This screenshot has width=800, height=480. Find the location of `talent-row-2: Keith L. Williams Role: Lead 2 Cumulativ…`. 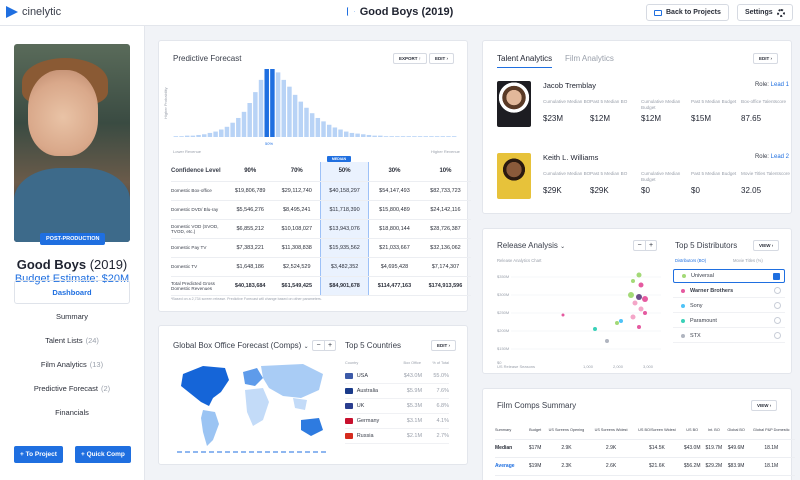

talent-row-2: Keith L. Williams Role: Lead 2 Cumulativ… is located at coordinates (641, 184).